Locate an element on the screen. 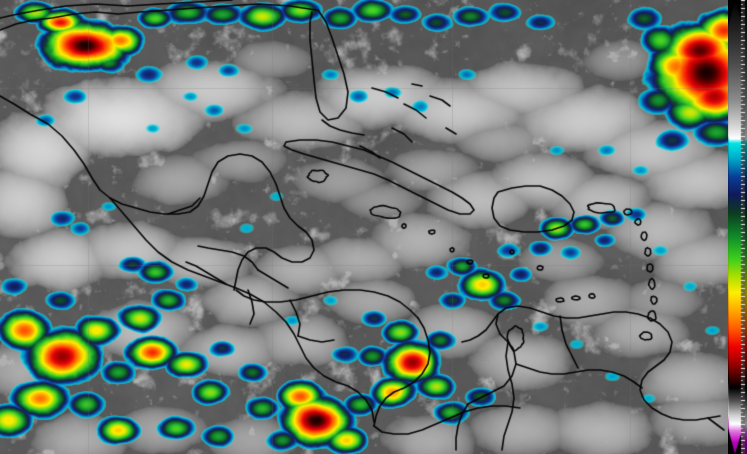 This screenshot has height=454, width=747. feature-caribbean-sw-convection is located at coordinates (485, 285).